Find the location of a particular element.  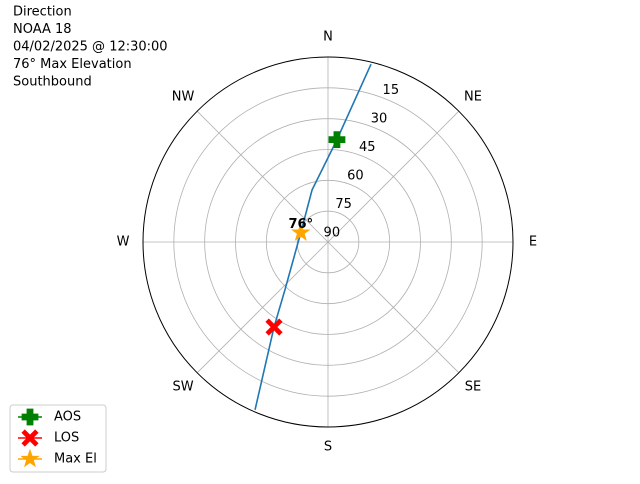

r-tick-label: 75 is located at coordinates (343, 204).